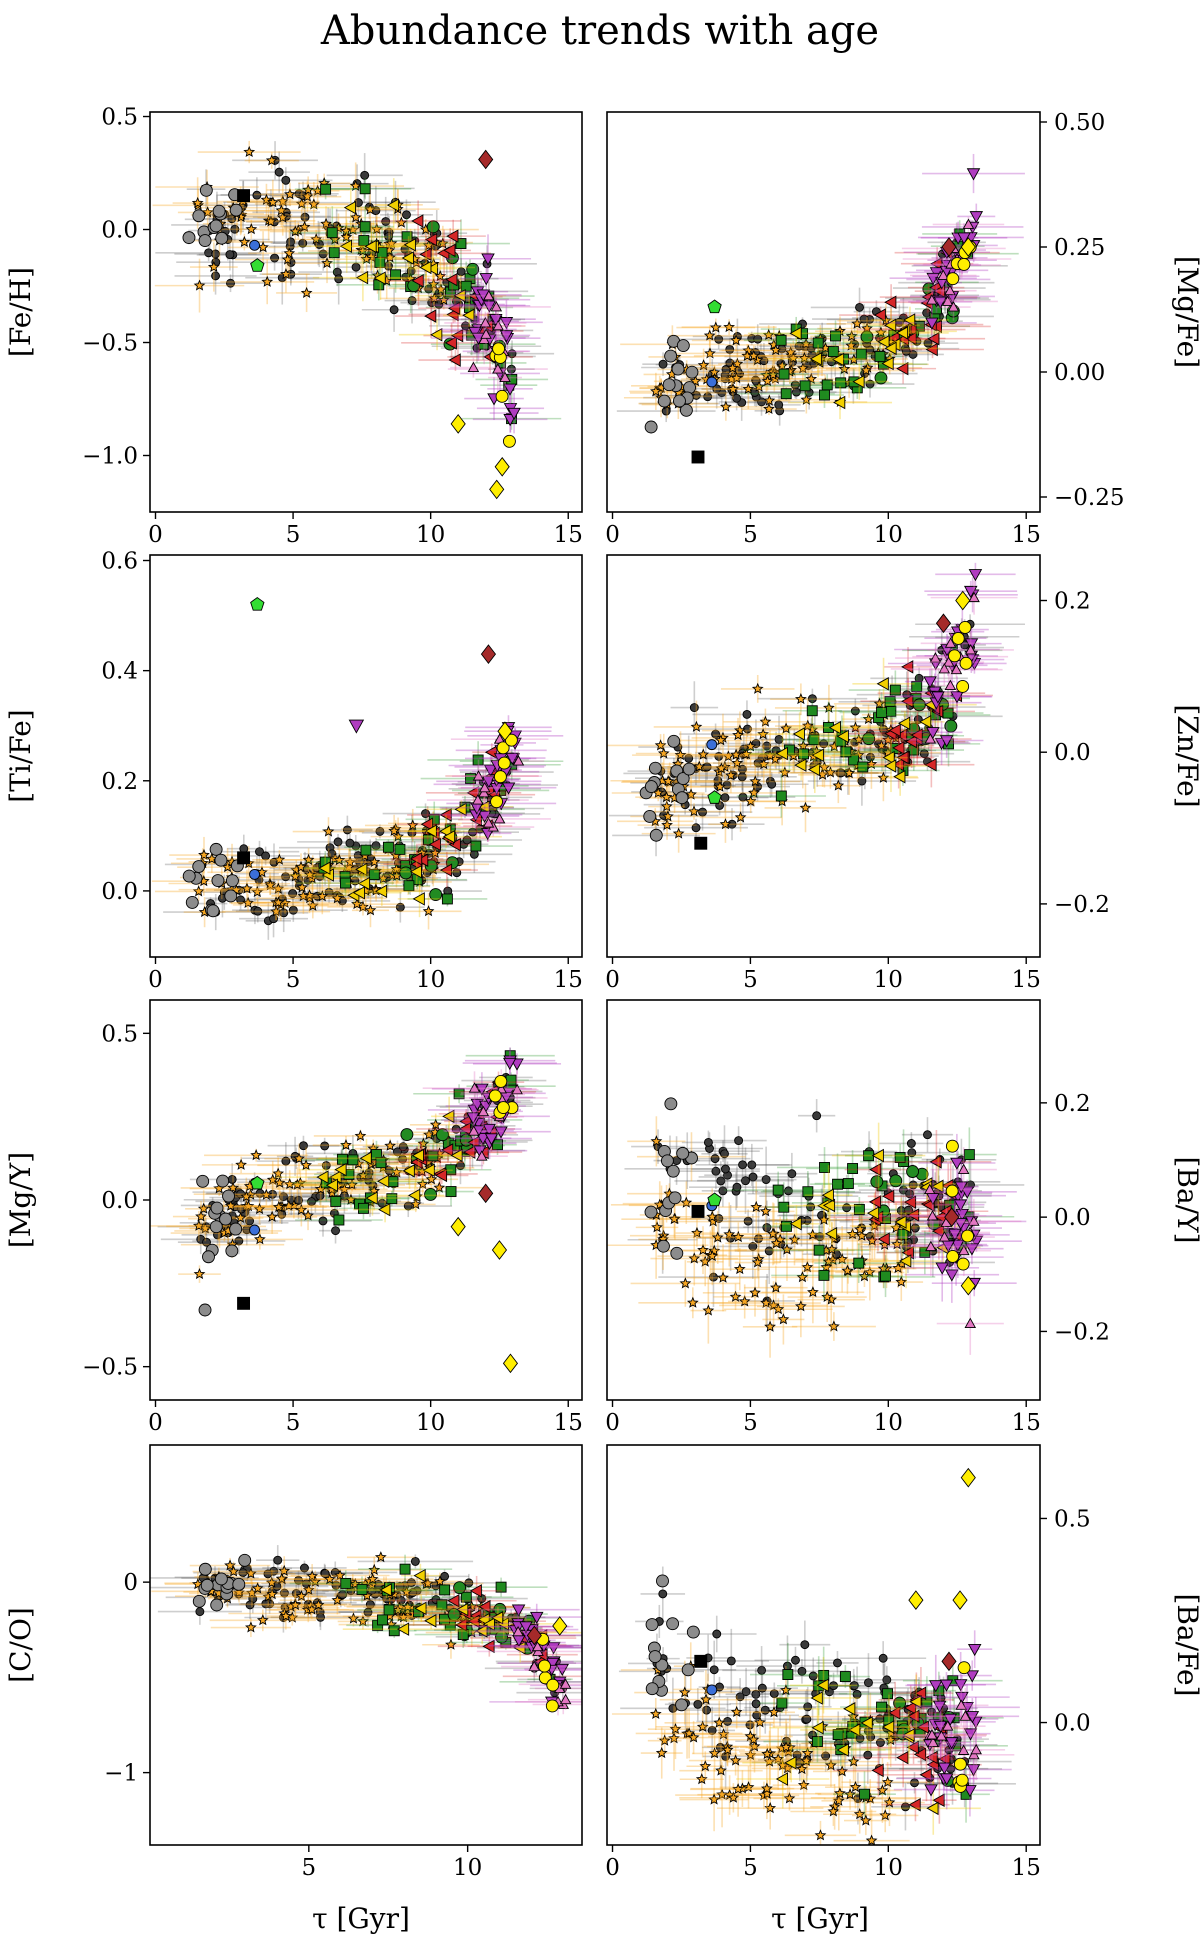  What do you see at coordinates (293, 980) in the screenshot?
I see `x-tick-label: 5` at bounding box center [293, 980].